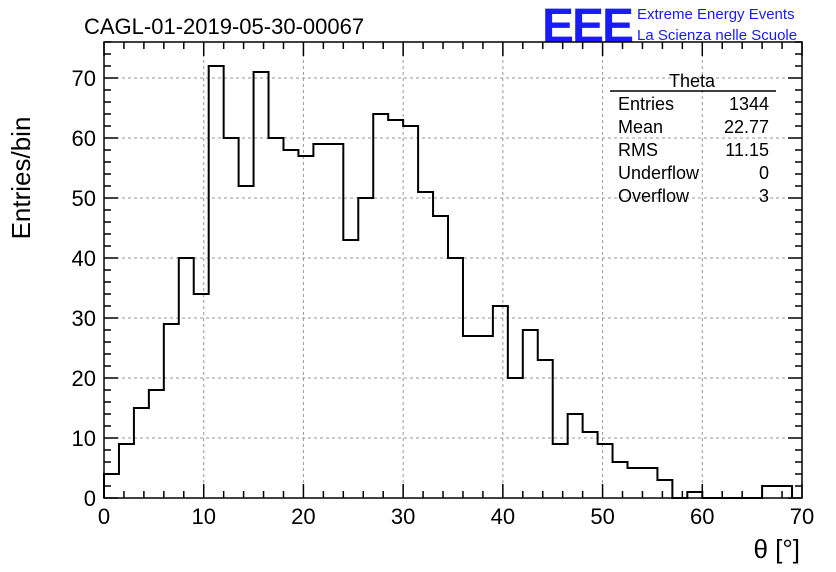  What do you see at coordinates (640, 127) in the screenshot?
I see `stats-row-label: Mean` at bounding box center [640, 127].